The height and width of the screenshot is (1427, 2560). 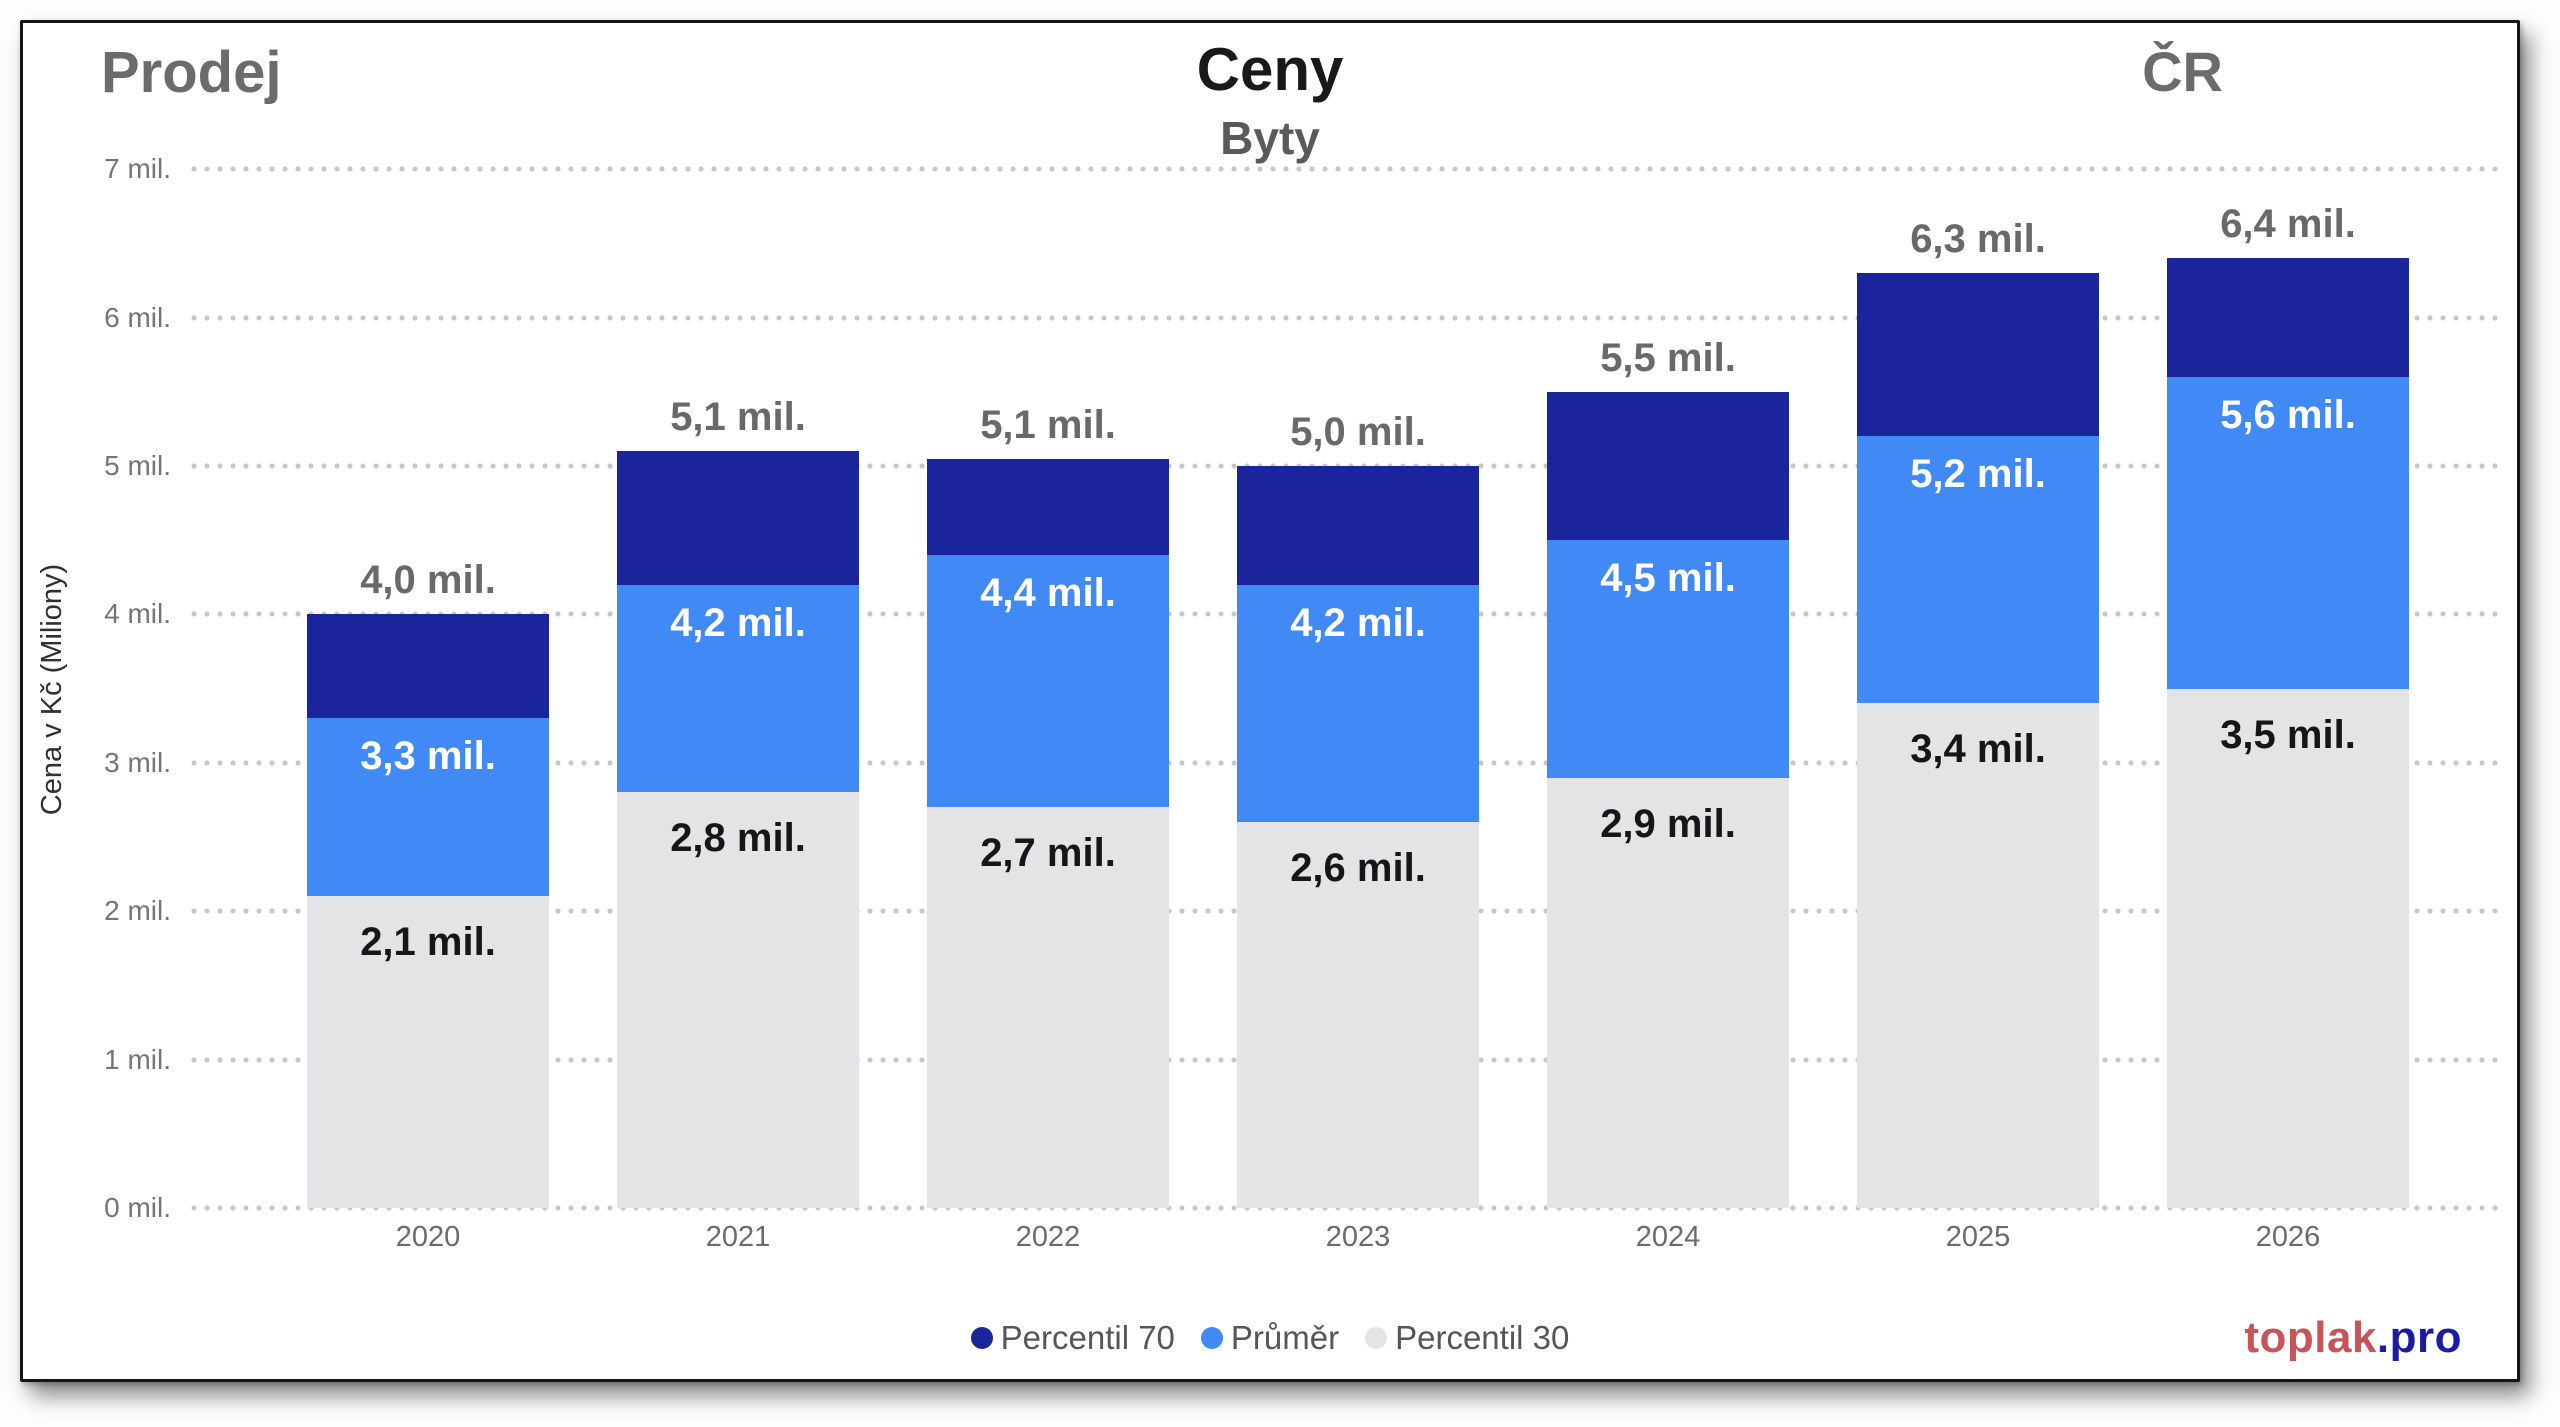 I want to click on segment-percentil30-2022, so click(x=1048, y=1007).